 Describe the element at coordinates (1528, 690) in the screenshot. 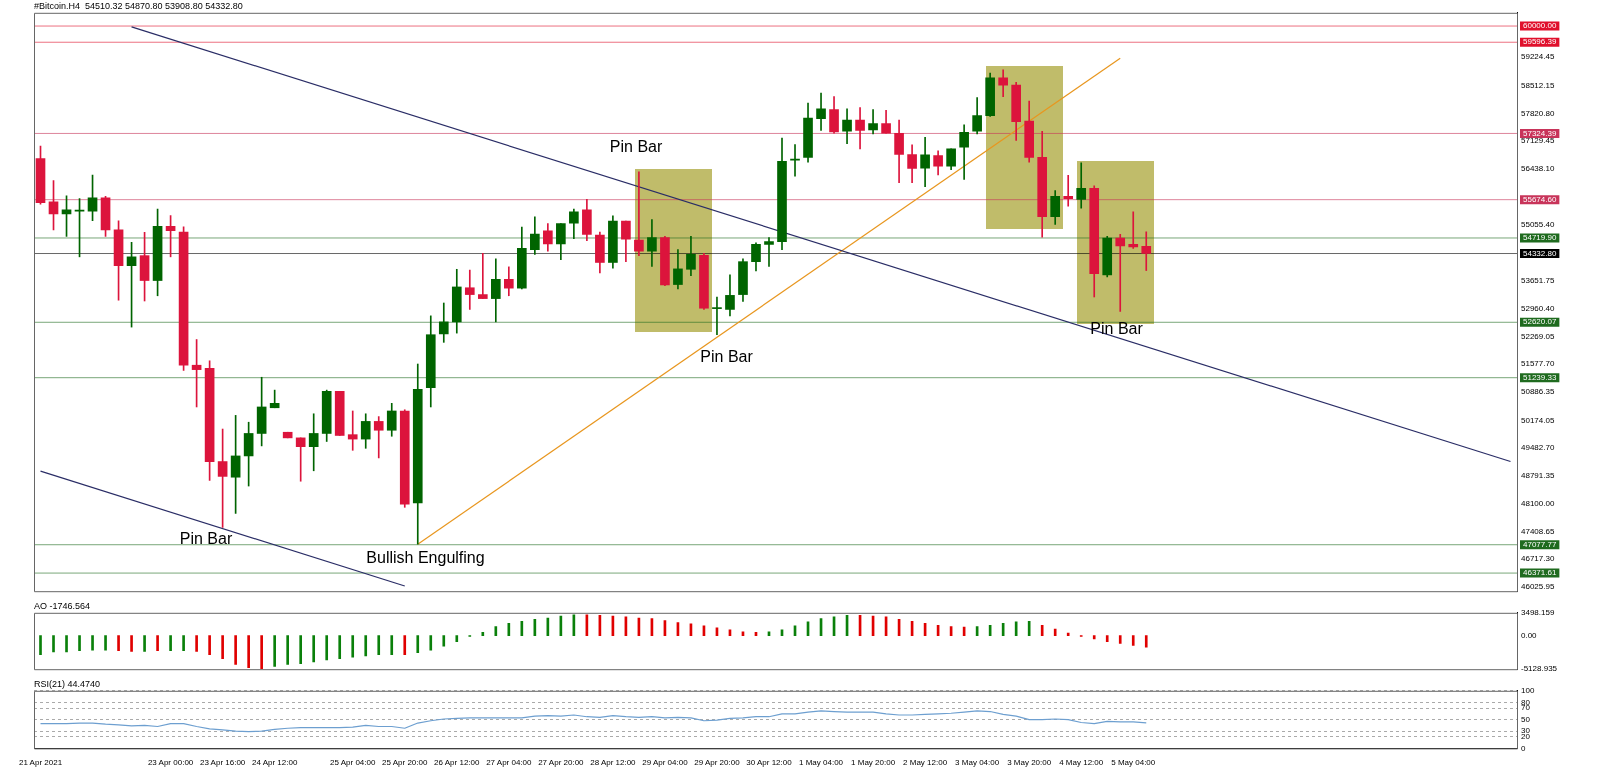

I see `y-tick-label: 100` at that location.